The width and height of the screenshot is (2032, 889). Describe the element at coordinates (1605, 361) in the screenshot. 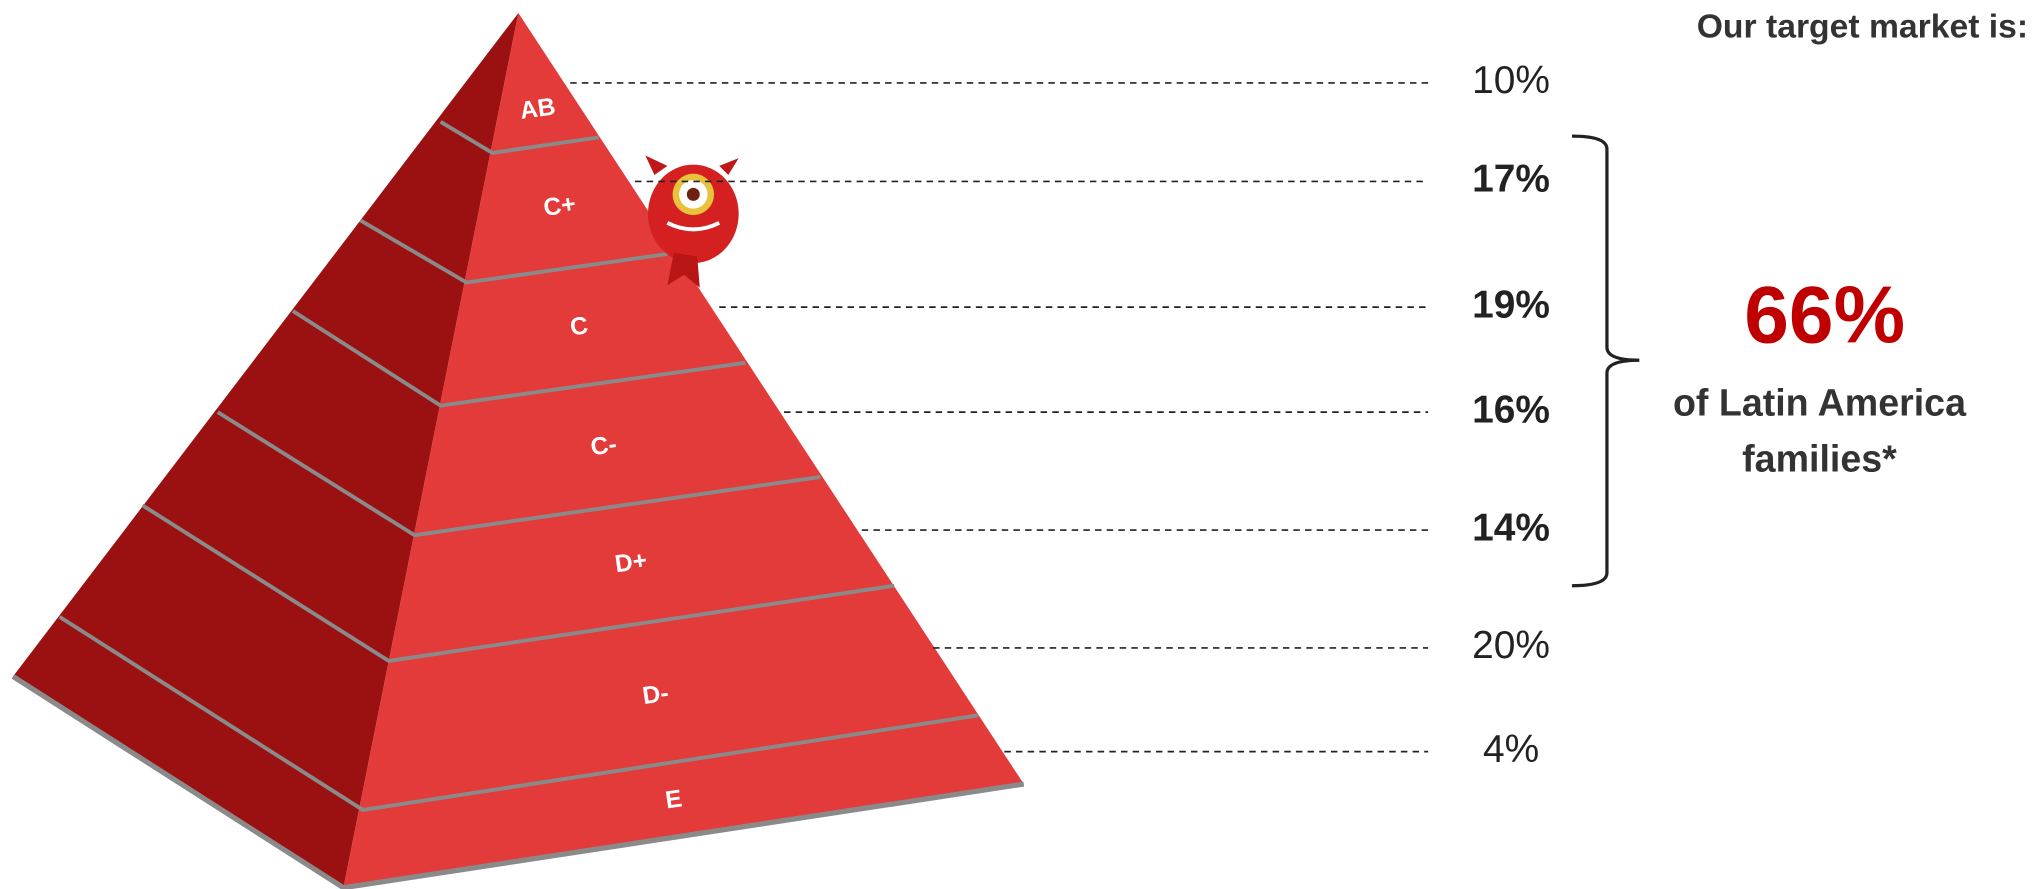

I see `bracket` at that location.